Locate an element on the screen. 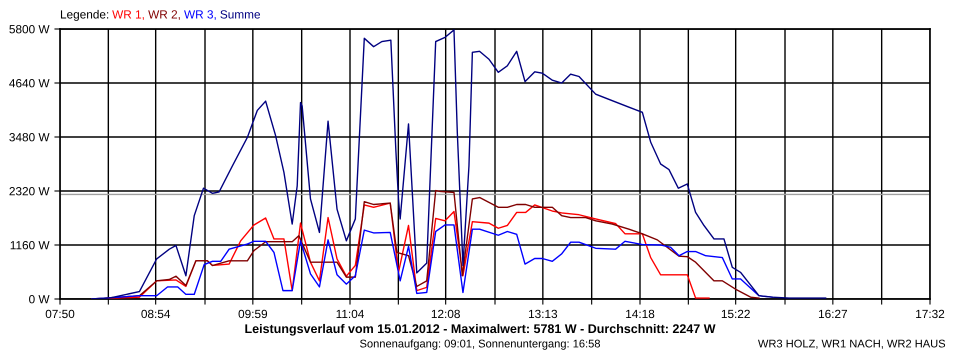 The width and height of the screenshot is (960, 360). text: Sonnenaufgang: 09:01, Sonnenuntergang: 16:58 is located at coordinates (480, 344).